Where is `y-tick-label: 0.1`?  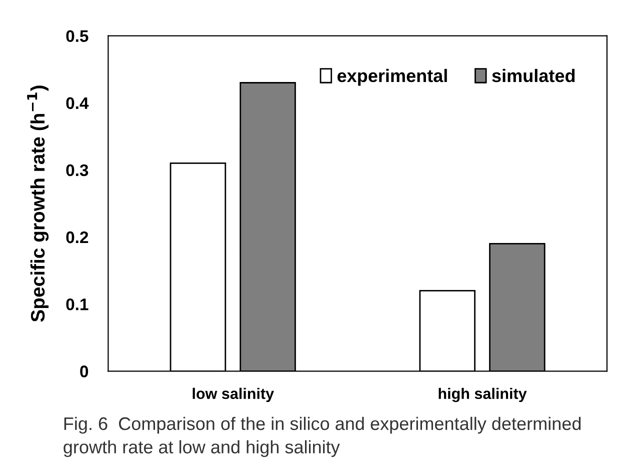 y-tick-label: 0.1 is located at coordinates (77, 304).